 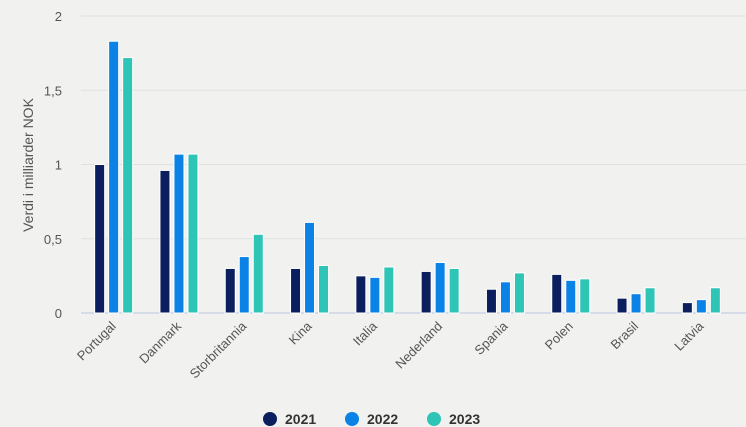 I want to click on bar-2022-polen, so click(x=571, y=296).